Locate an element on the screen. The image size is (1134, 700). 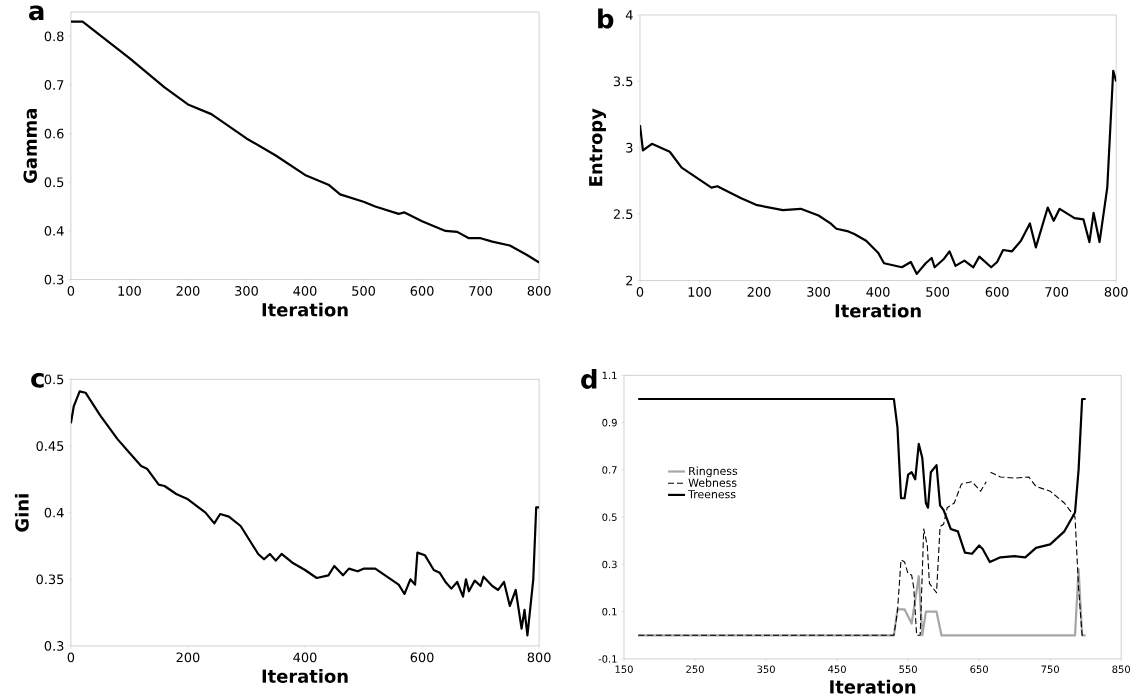
legend-label: Webness is located at coordinates (712, 482).